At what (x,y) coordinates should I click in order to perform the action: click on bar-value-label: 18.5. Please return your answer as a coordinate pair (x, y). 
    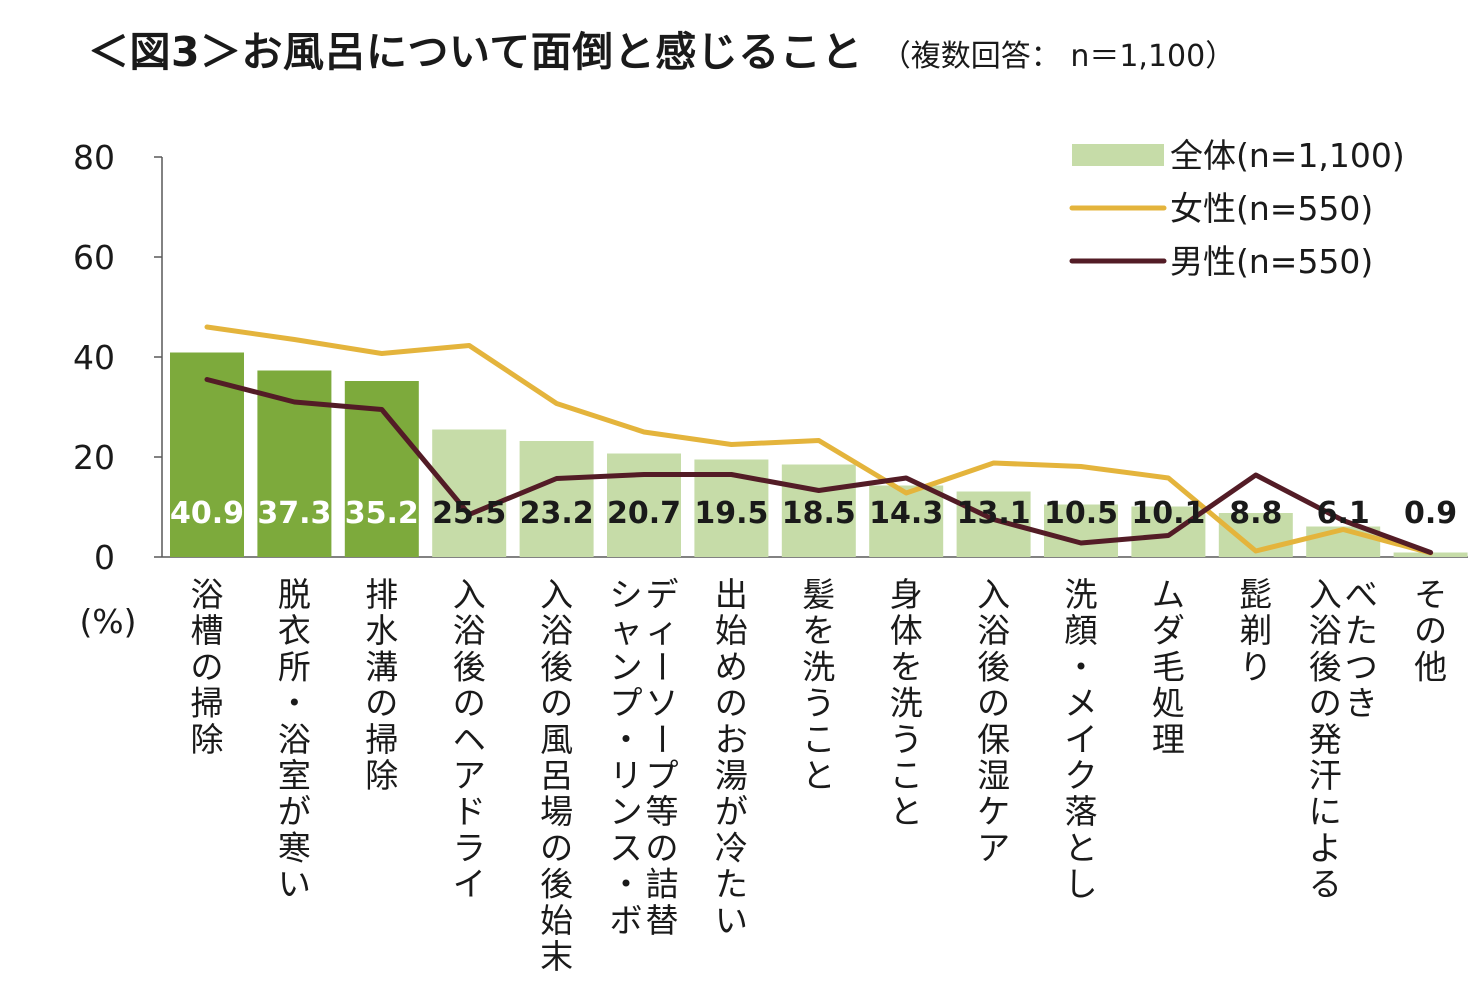
    Looking at the image, I should click on (819, 513).